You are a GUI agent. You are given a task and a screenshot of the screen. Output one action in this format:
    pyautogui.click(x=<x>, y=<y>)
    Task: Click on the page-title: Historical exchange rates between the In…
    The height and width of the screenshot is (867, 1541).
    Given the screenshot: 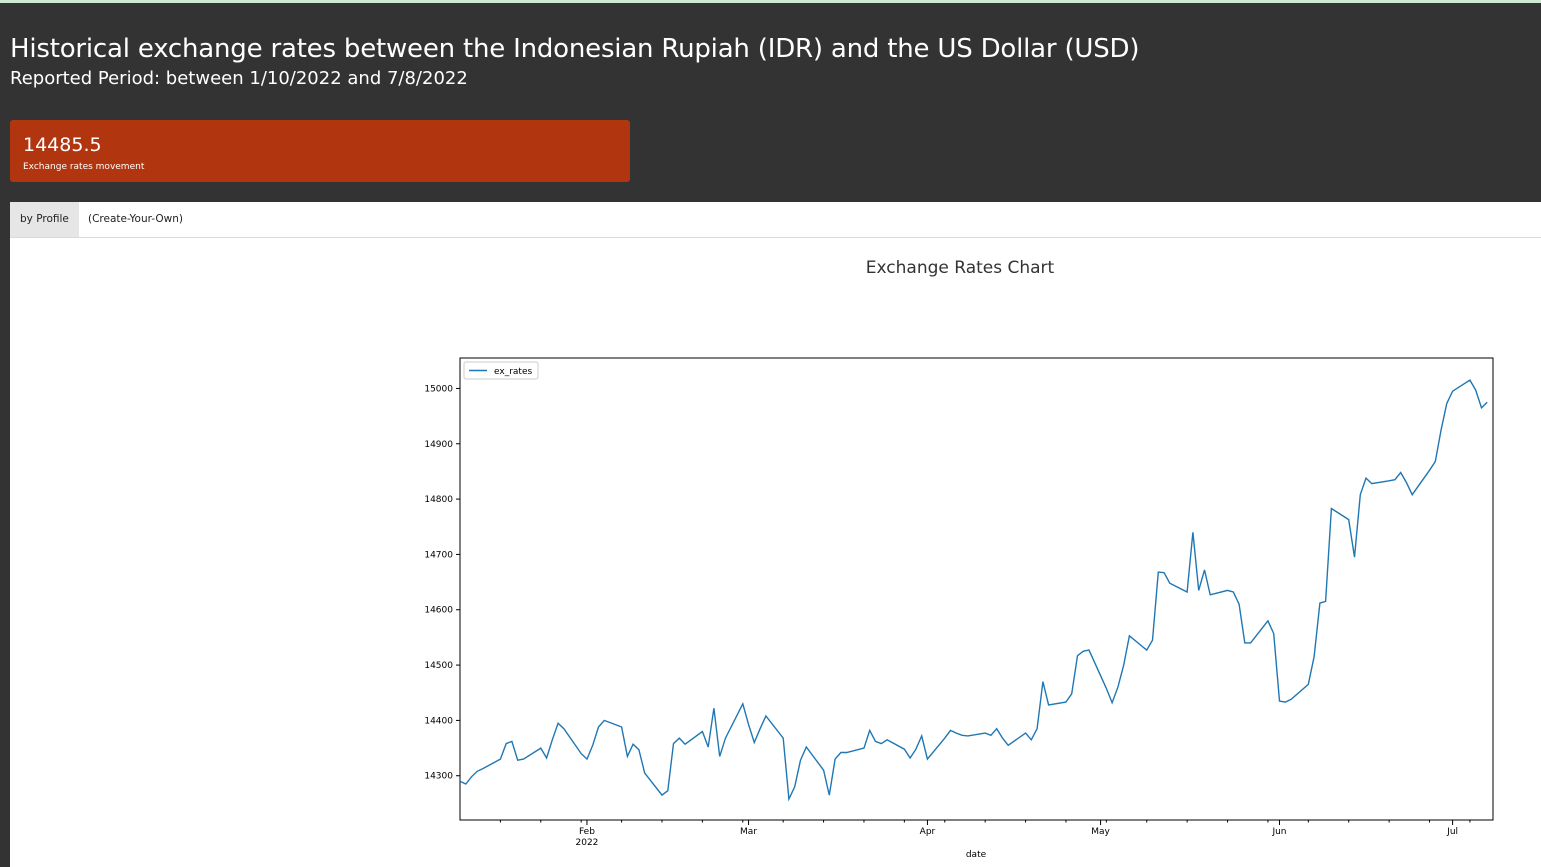 What is the action you would take?
    pyautogui.click(x=575, y=49)
    